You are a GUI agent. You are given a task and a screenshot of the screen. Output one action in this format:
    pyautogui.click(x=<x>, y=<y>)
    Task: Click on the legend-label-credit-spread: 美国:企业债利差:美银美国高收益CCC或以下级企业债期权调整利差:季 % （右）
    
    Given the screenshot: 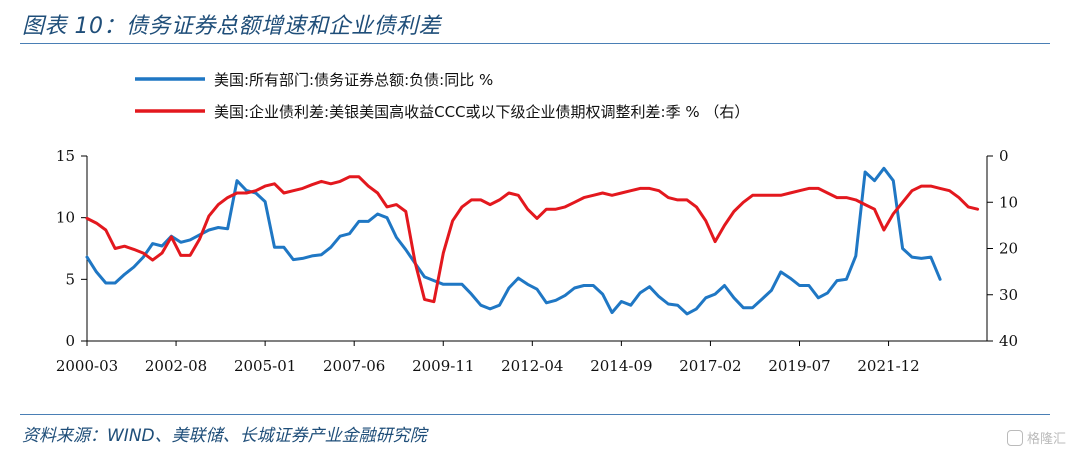 What is the action you would take?
    pyautogui.click(x=481, y=112)
    